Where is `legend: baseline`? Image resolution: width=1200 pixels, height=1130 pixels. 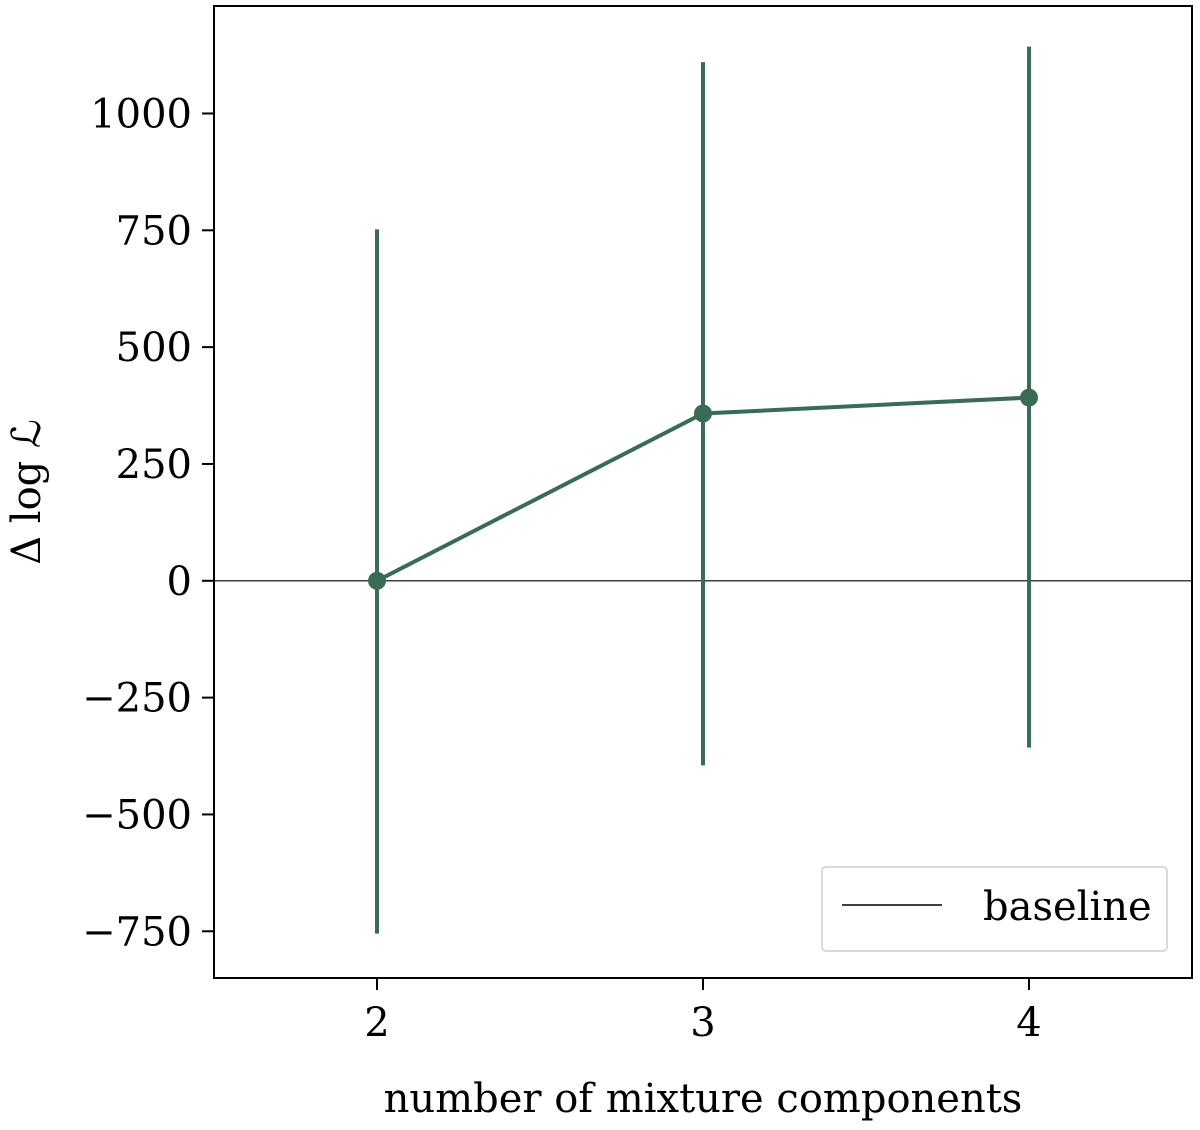 legend: baseline is located at coordinates (994, 909).